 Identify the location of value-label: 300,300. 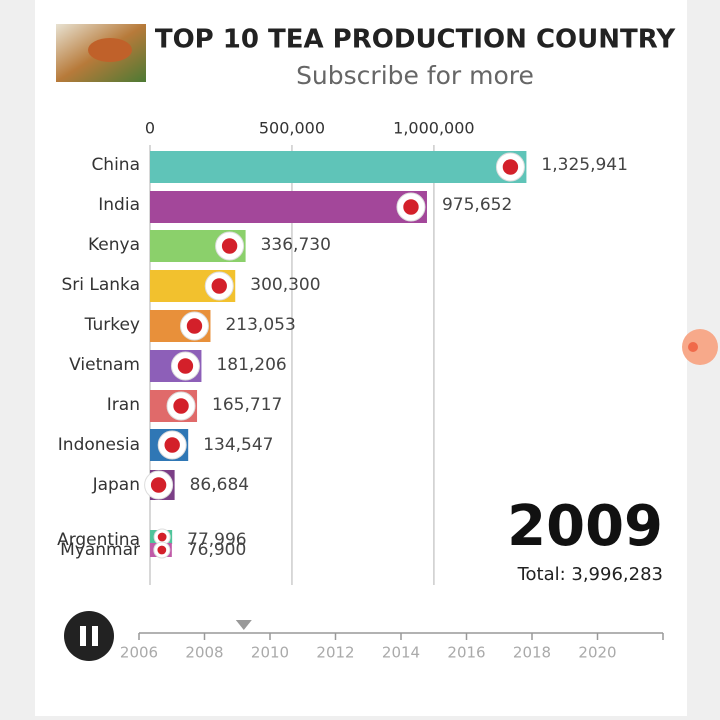
(285, 285).